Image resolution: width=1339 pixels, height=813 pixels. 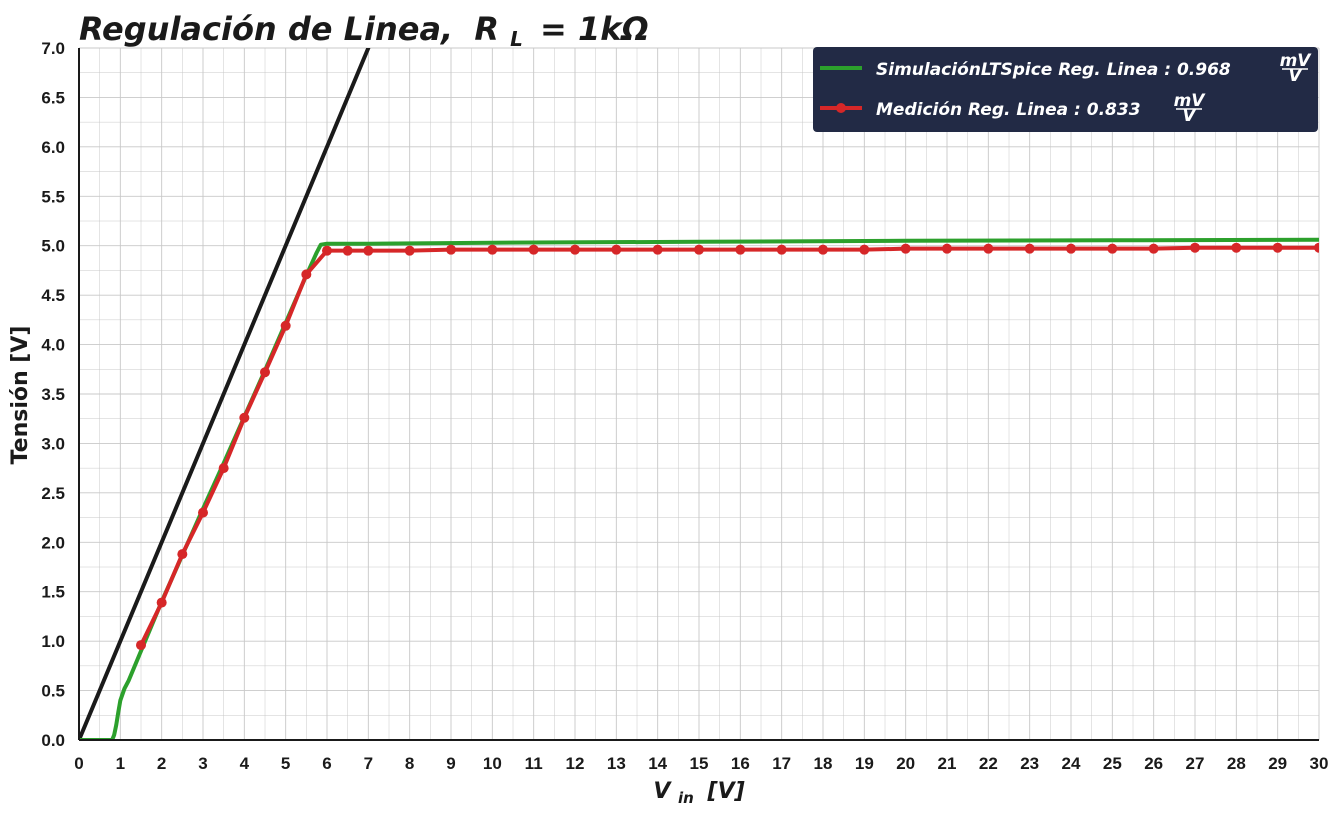 I want to click on title-r: R, so click(x=486, y=29).